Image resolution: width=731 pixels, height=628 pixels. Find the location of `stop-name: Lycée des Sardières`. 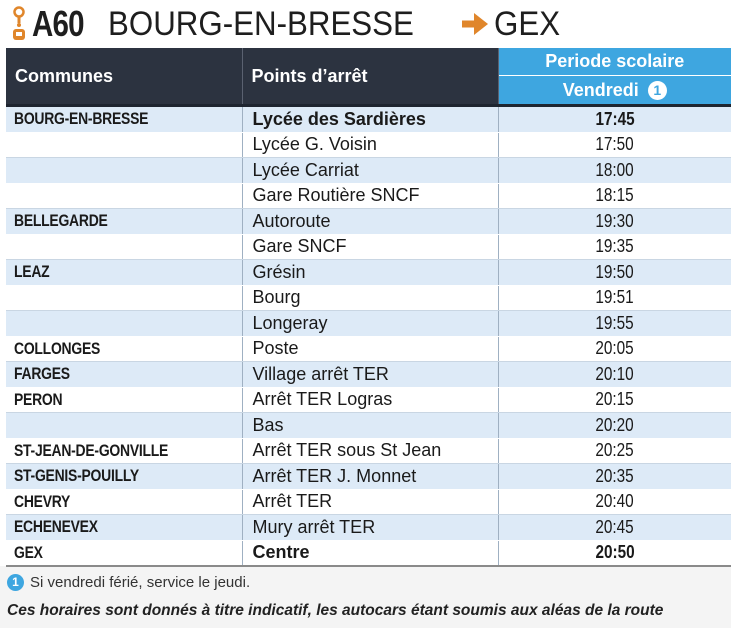

stop-name: Lycée des Sardières is located at coordinates (370, 118).